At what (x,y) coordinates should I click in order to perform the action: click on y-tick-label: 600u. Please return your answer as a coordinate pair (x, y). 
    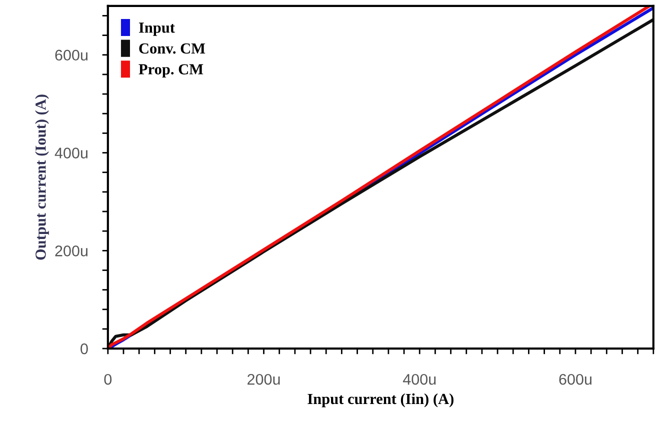
    Looking at the image, I should click on (71, 55).